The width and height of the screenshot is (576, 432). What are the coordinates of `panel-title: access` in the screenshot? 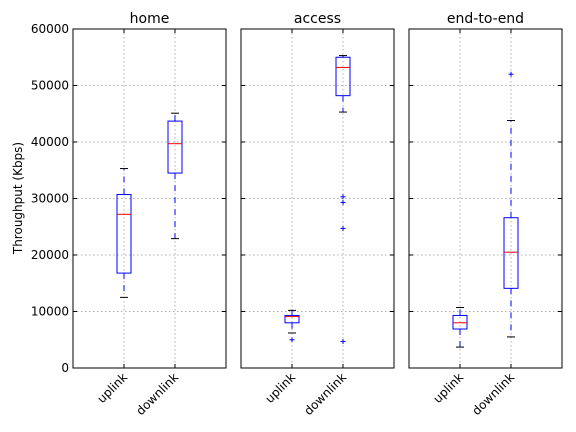 It's located at (317, 19).